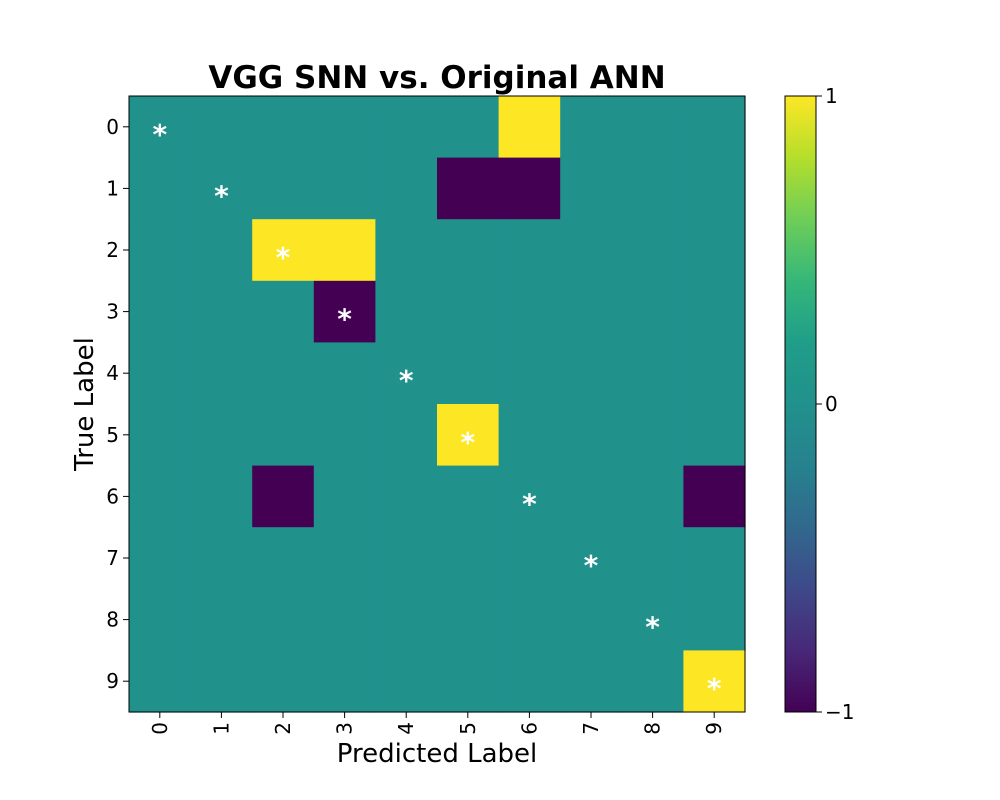 The width and height of the screenshot is (1000, 800). I want to click on colorbar-tick-label: 1, so click(831, 96).